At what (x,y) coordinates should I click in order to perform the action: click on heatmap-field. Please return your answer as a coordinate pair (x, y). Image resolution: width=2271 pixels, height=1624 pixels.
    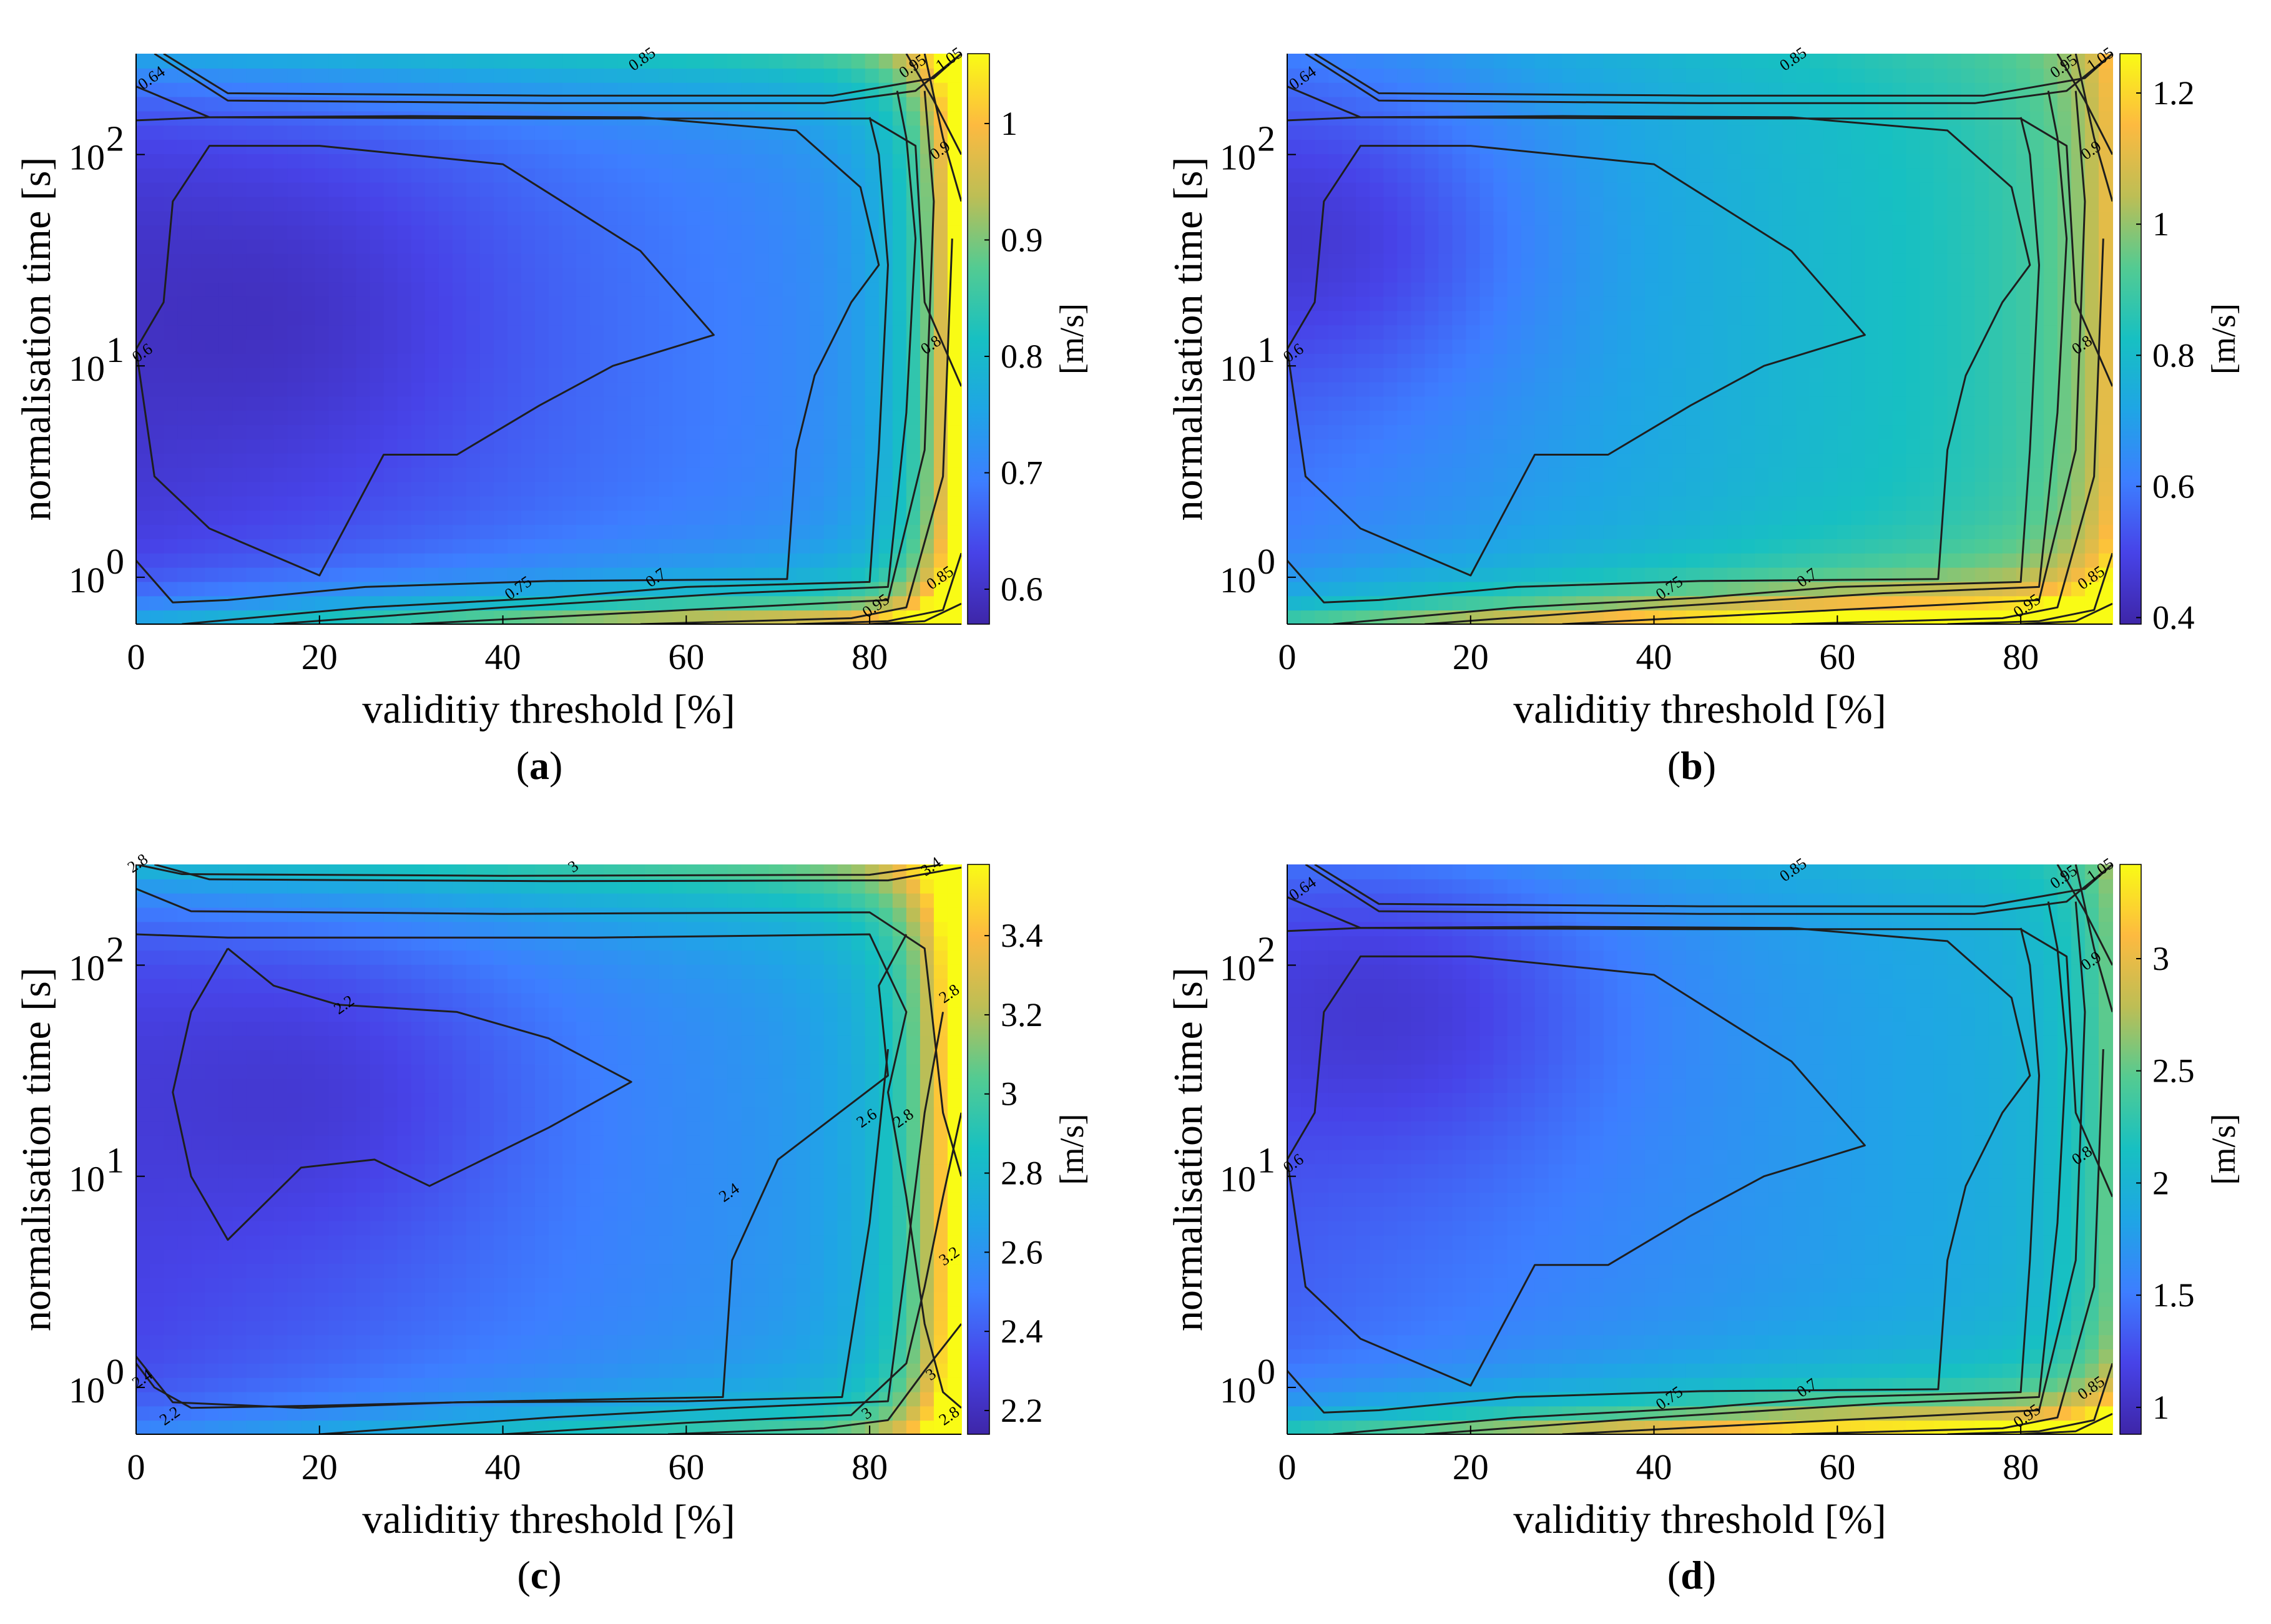
    Looking at the image, I should click on (1700, 339).